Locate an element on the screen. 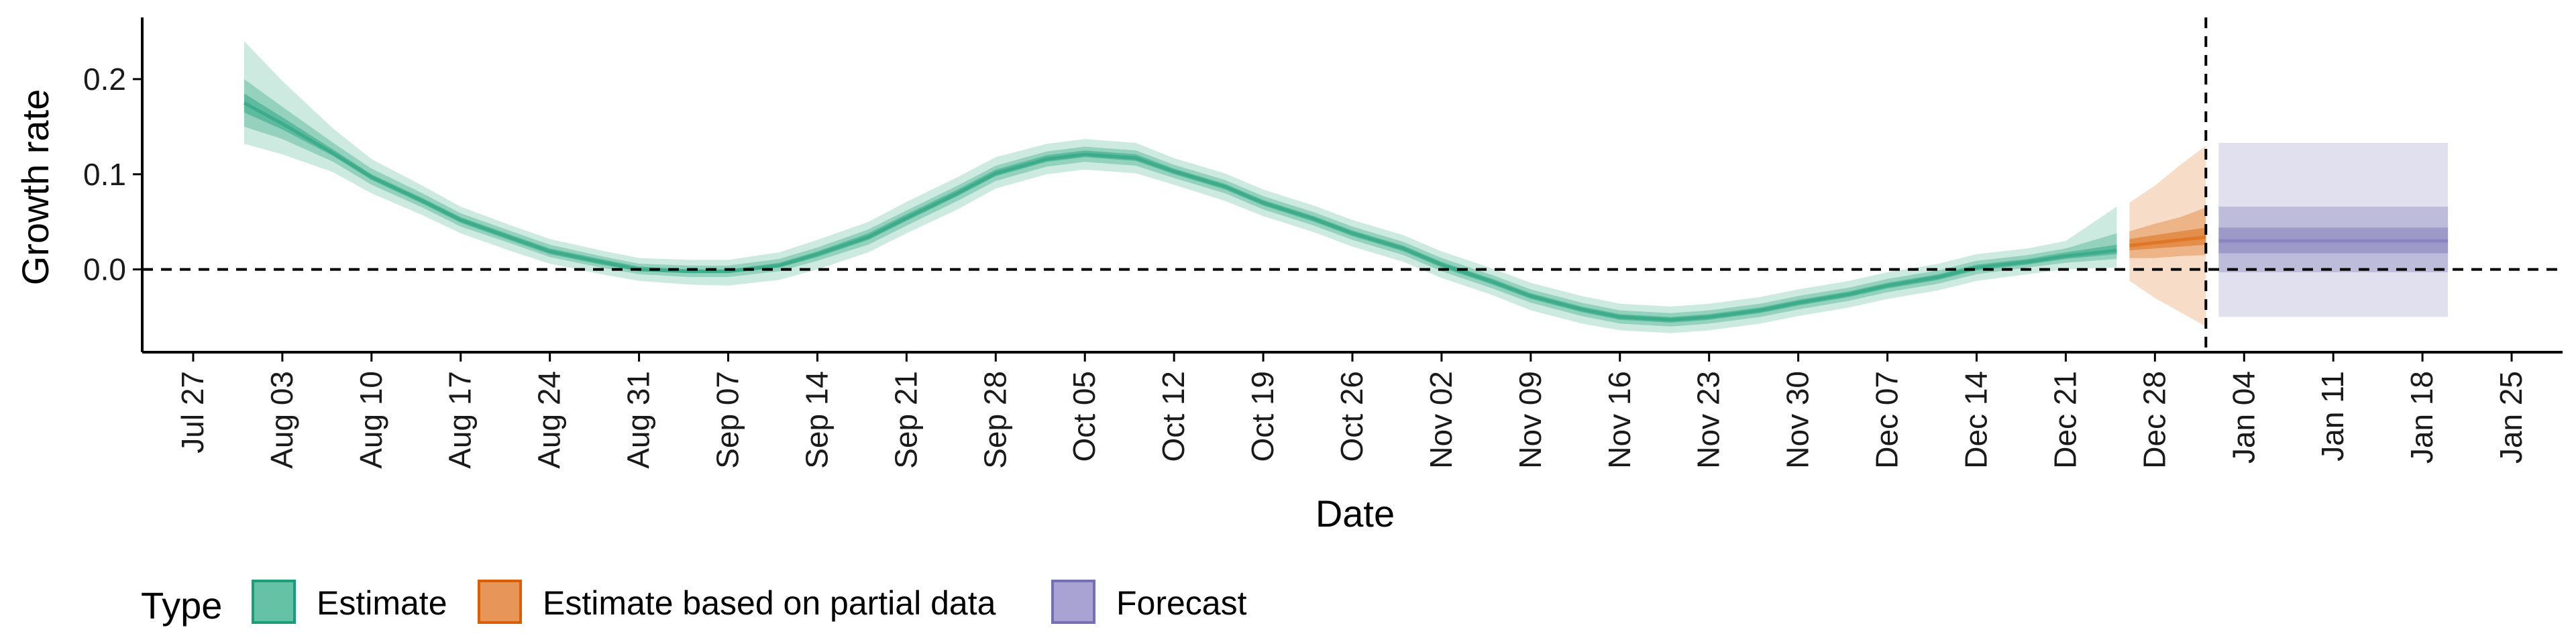 This screenshot has width=2576, height=644. x-tick-label: Nov 30 is located at coordinates (1797, 420).